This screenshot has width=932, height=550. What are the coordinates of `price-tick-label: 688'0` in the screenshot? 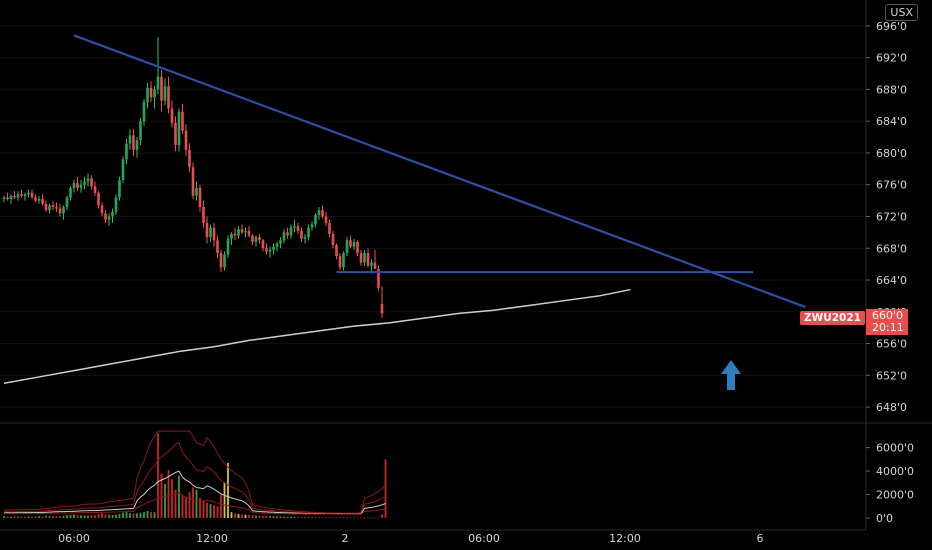 It's located at (891, 89).